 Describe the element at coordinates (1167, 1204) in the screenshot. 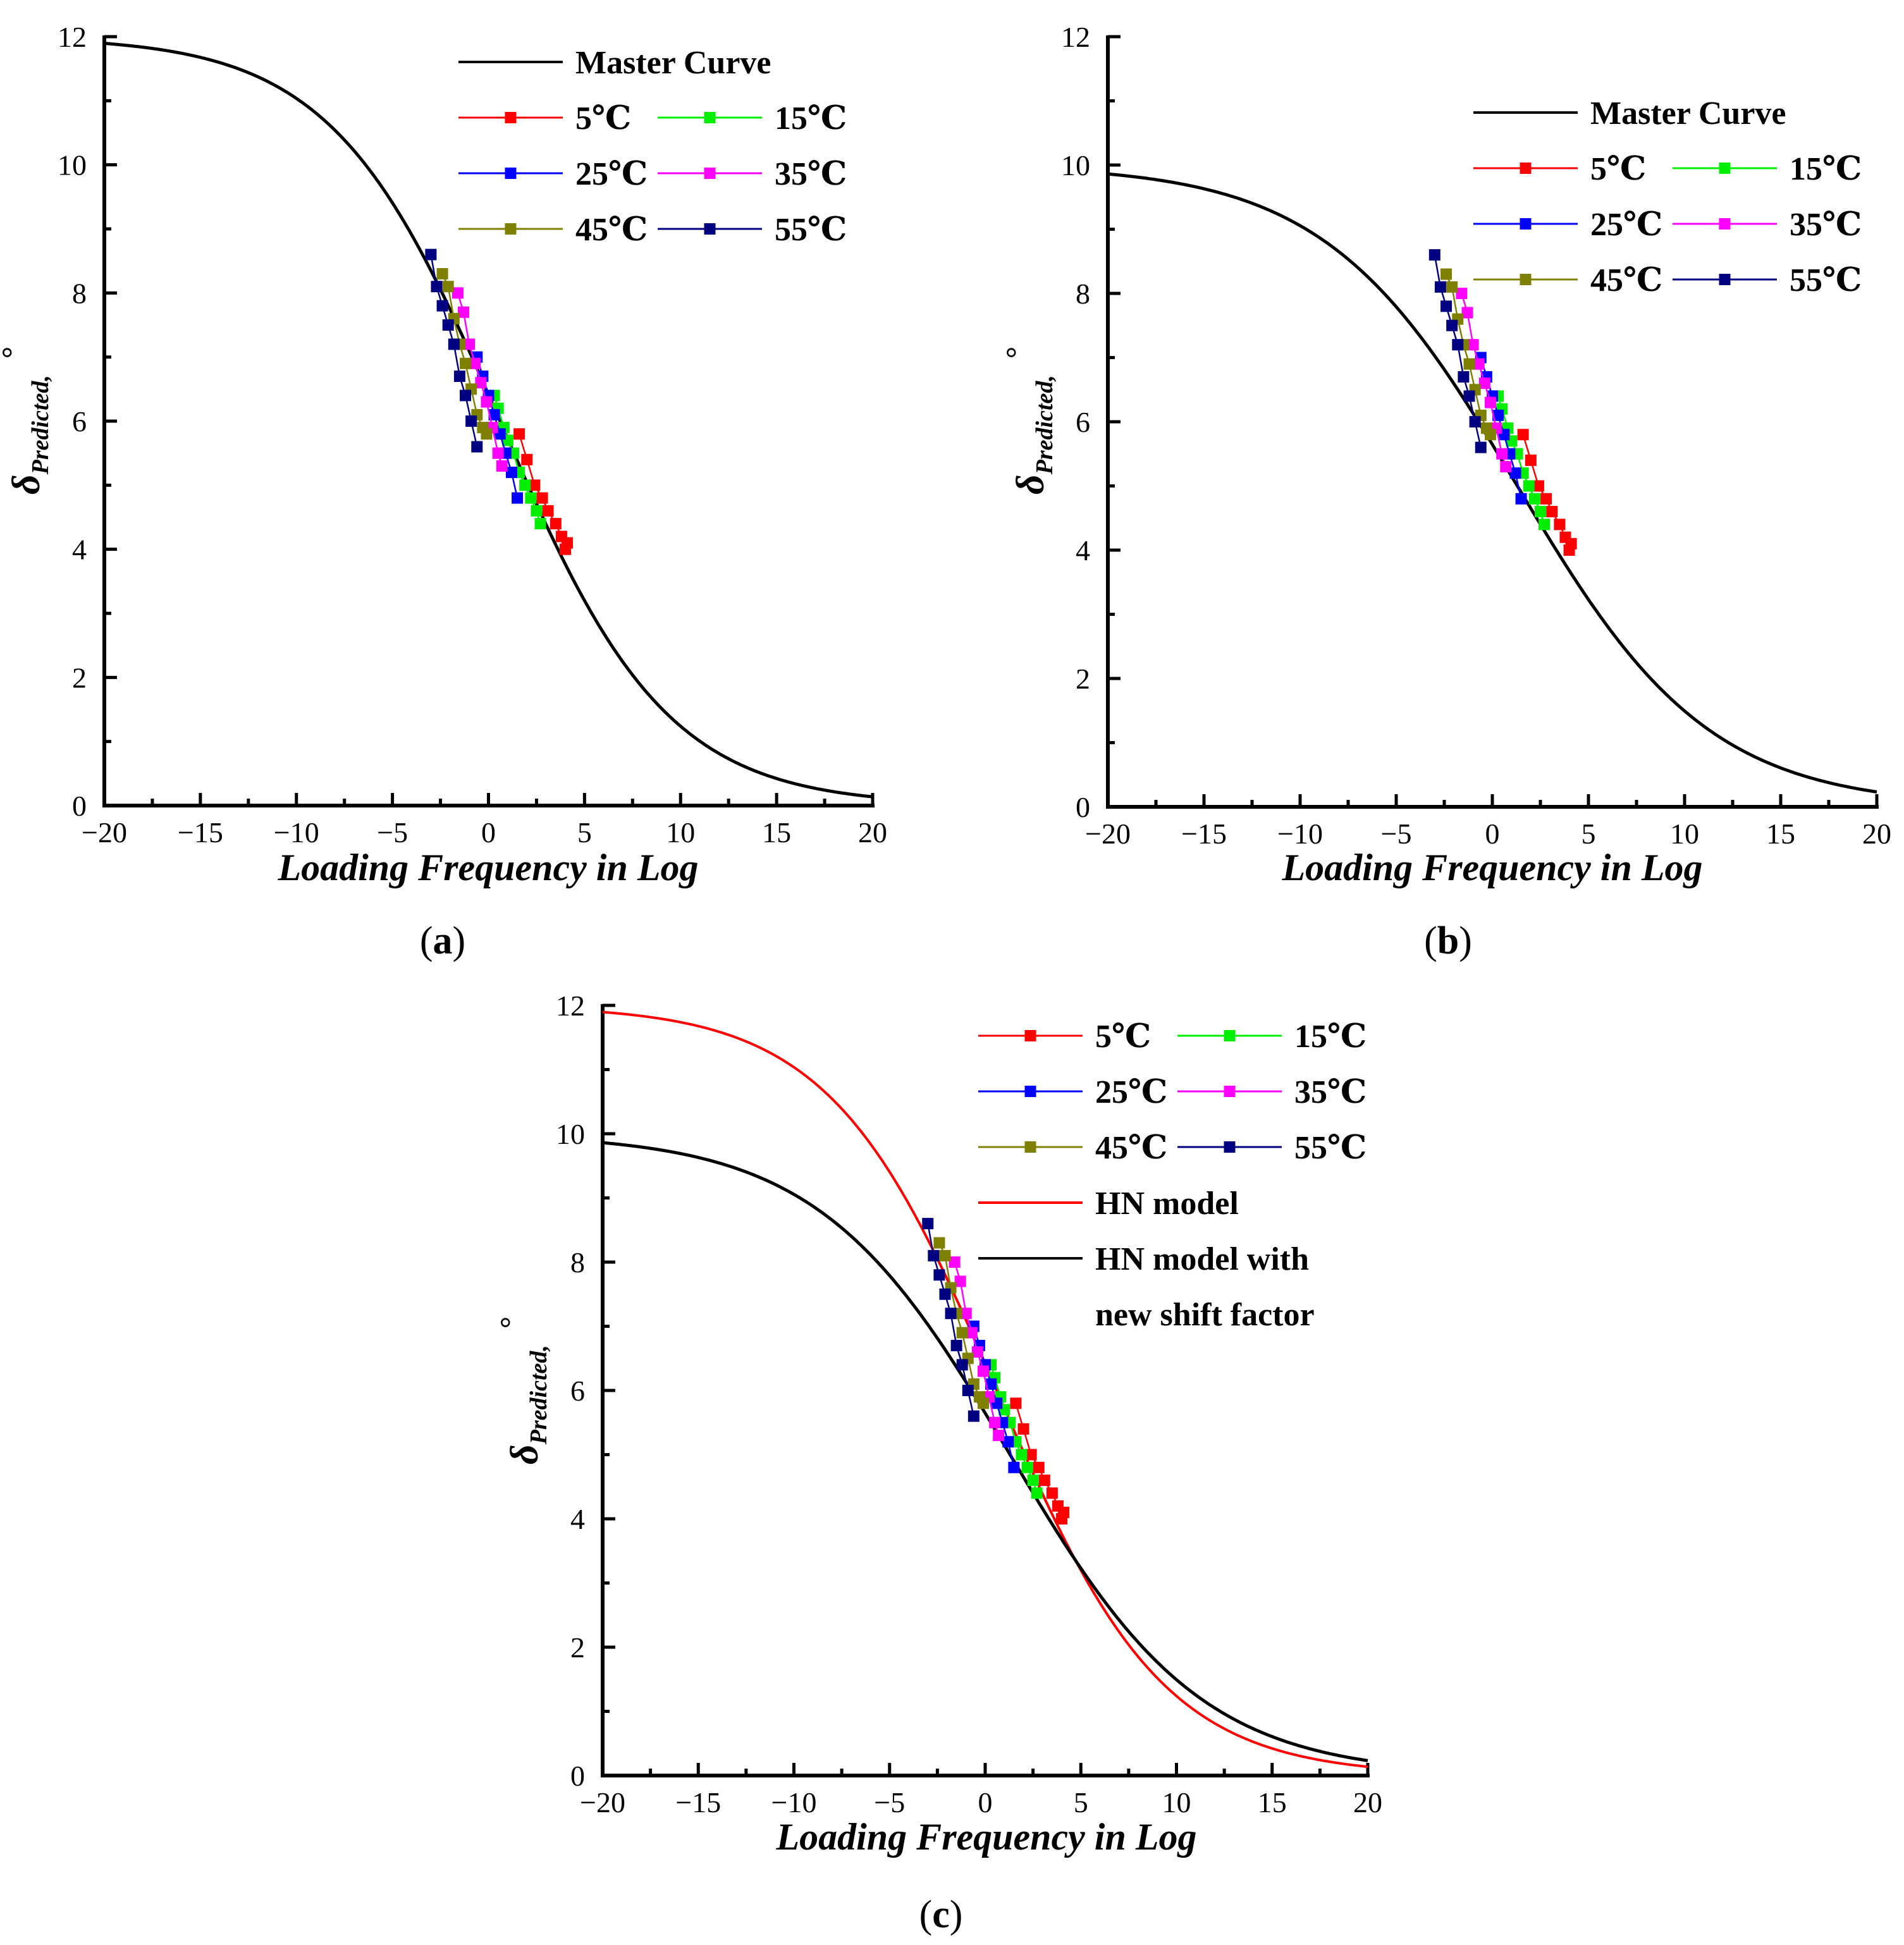

I see `legend-label-hn: HN model` at that location.